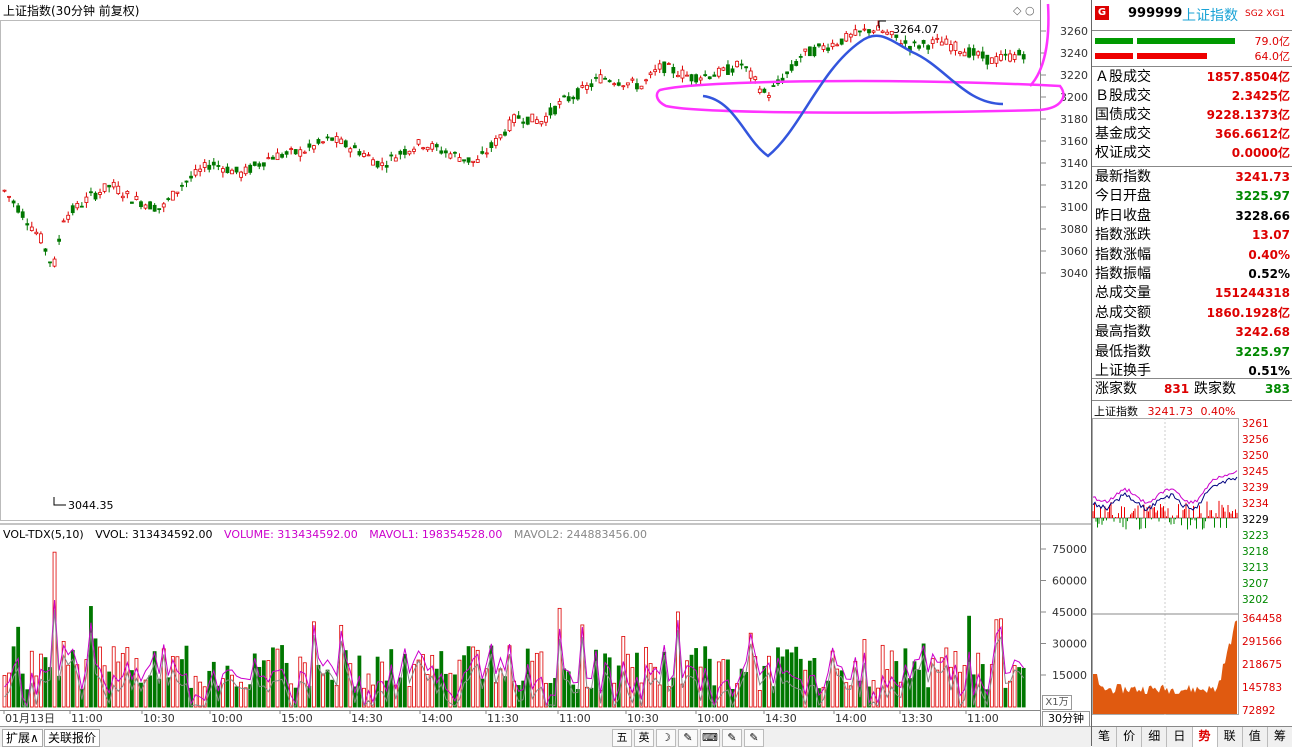  I want to click on right-tab: 细, so click(1155, 737).